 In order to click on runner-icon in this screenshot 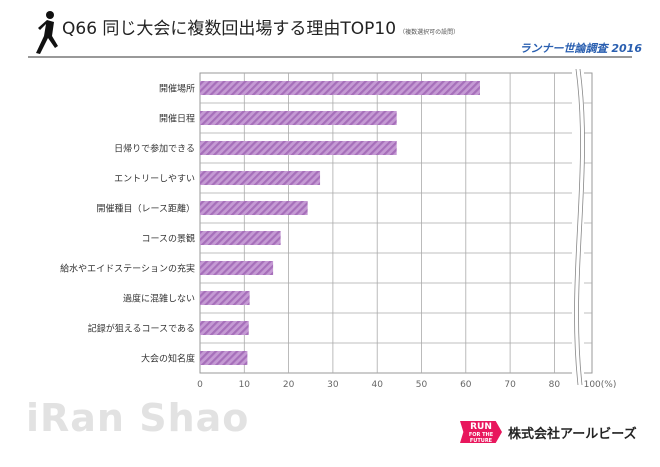, I will do `click(47, 32)`.